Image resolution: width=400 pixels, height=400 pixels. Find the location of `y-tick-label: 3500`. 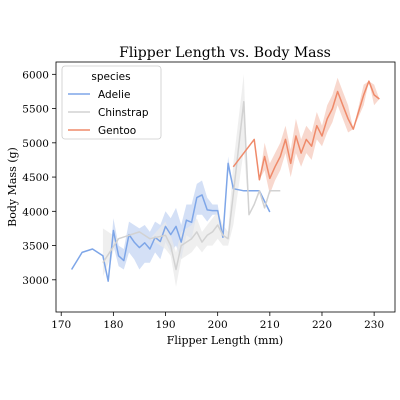

y-tick-label: 3500 is located at coordinates (35, 247).